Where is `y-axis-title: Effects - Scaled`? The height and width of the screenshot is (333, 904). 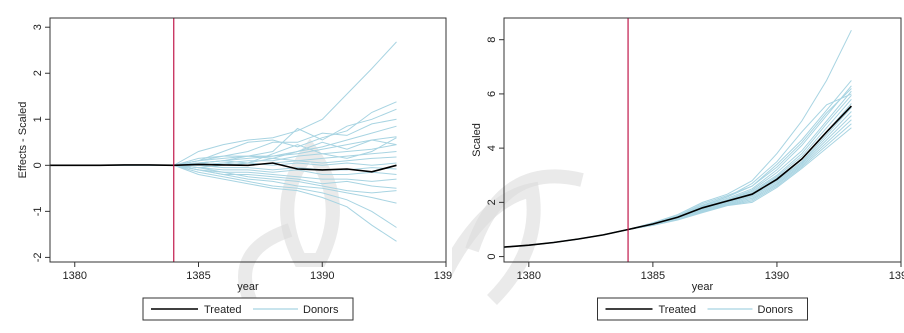 y-axis-title: Effects - Scaled is located at coordinates (23, 140).